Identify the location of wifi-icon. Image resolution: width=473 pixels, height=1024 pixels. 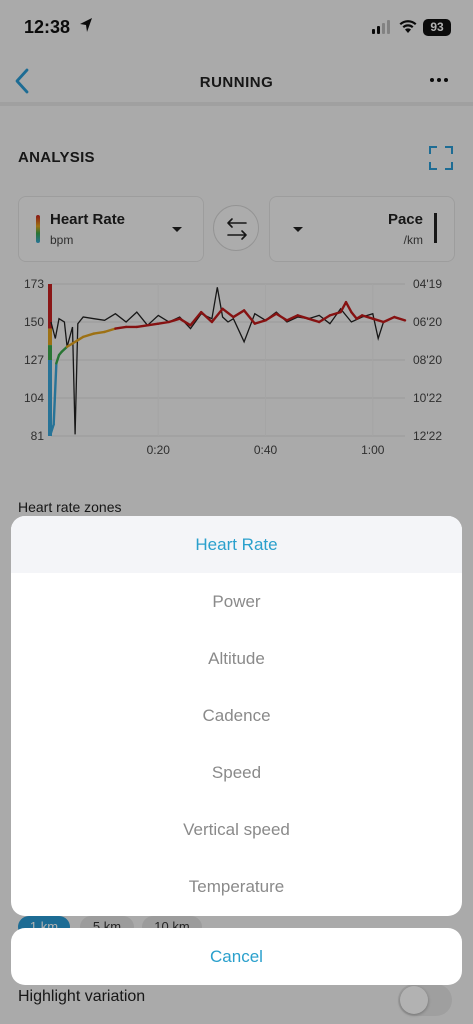
(408, 26).